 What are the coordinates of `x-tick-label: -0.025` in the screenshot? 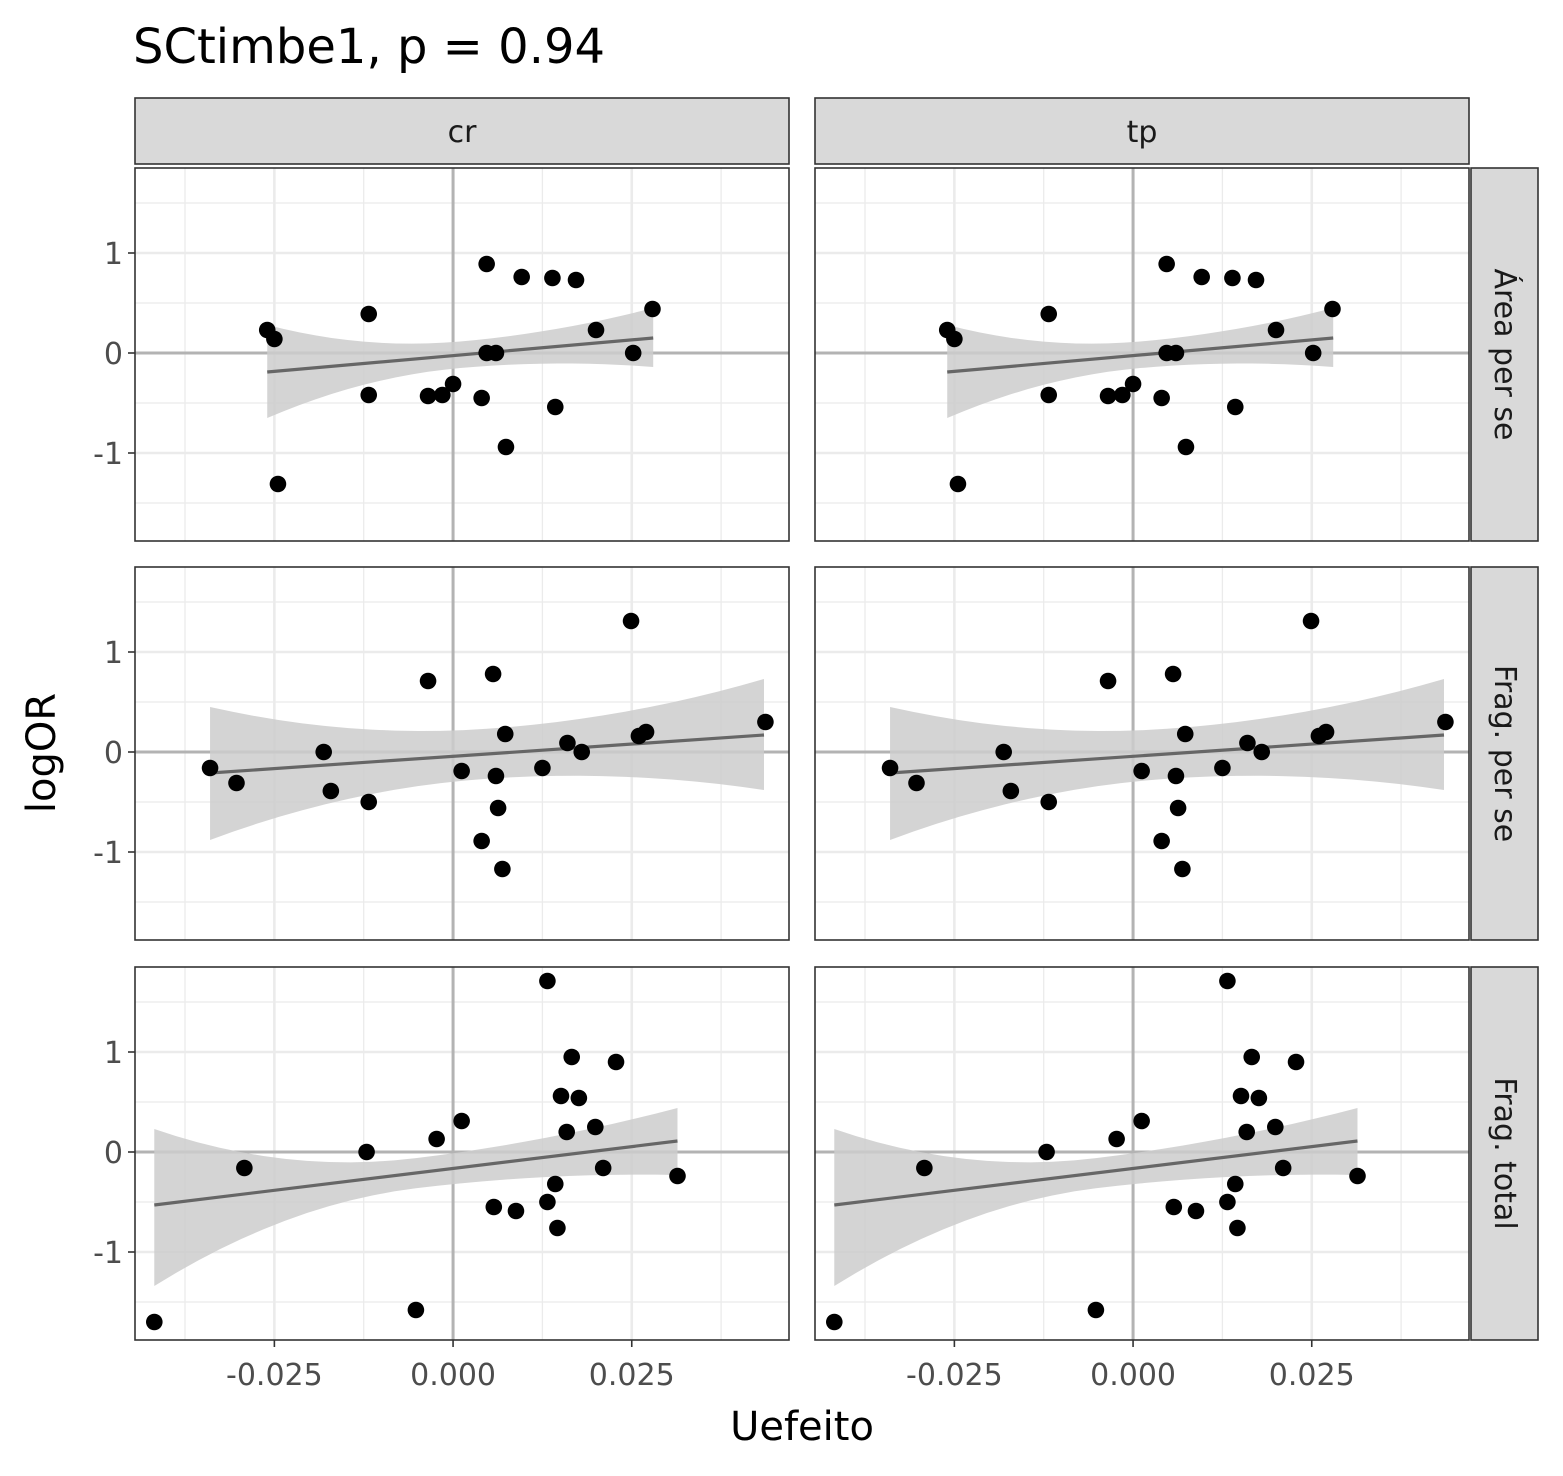 It's located at (274, 1375).